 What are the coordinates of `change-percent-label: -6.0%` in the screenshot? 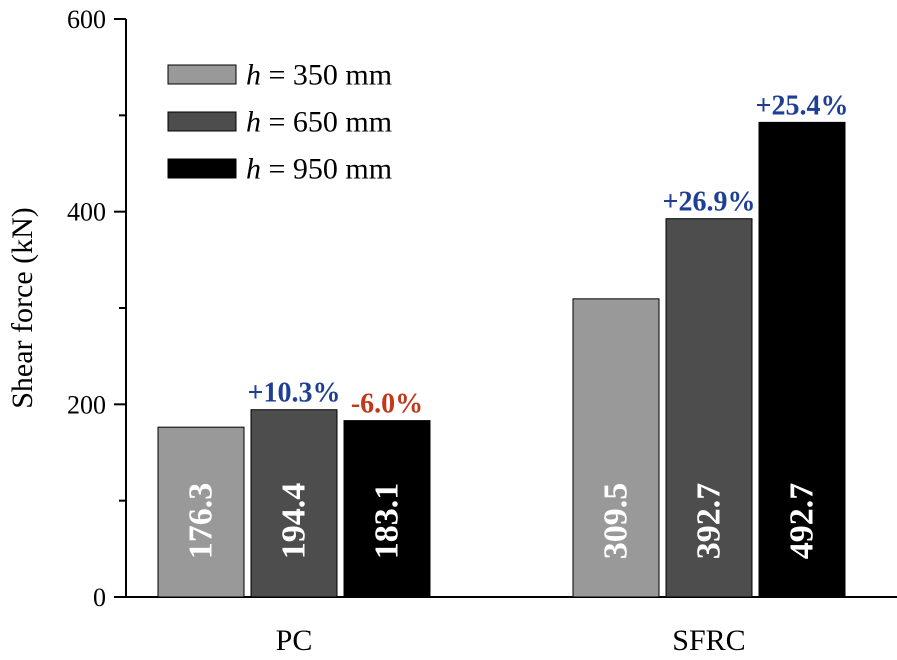 It's located at (387, 404).